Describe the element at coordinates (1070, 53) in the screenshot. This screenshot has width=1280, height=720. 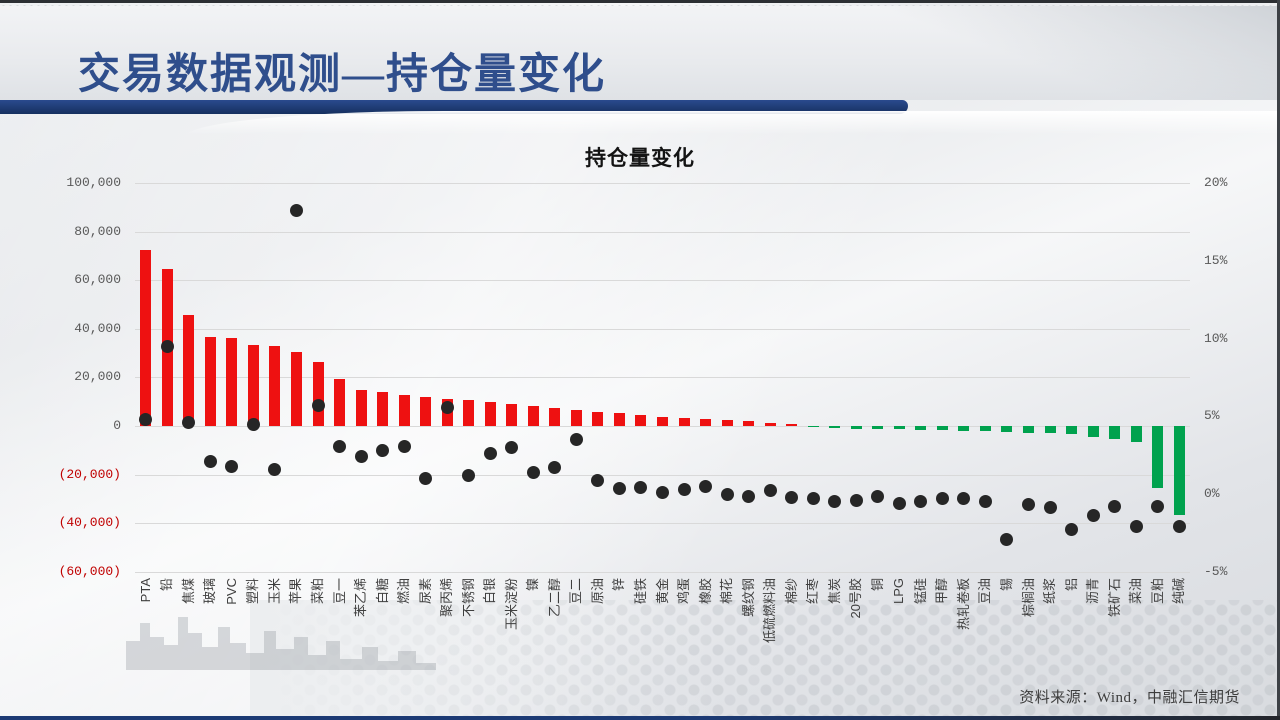
I see `title-band-shade` at that location.